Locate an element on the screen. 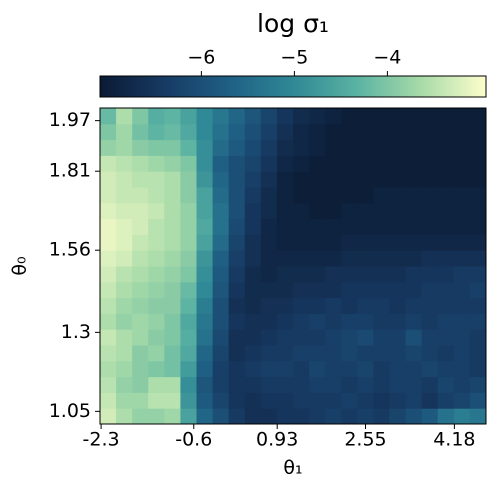 This screenshot has height=493, width=496. y-axis-label: θ₀ is located at coordinates (20, 265).